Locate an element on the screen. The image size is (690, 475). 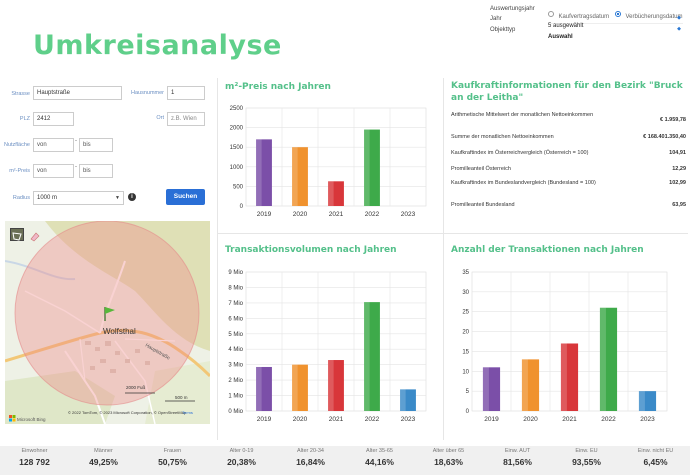
stat-value: 18,63% is located at coordinates (448, 462).